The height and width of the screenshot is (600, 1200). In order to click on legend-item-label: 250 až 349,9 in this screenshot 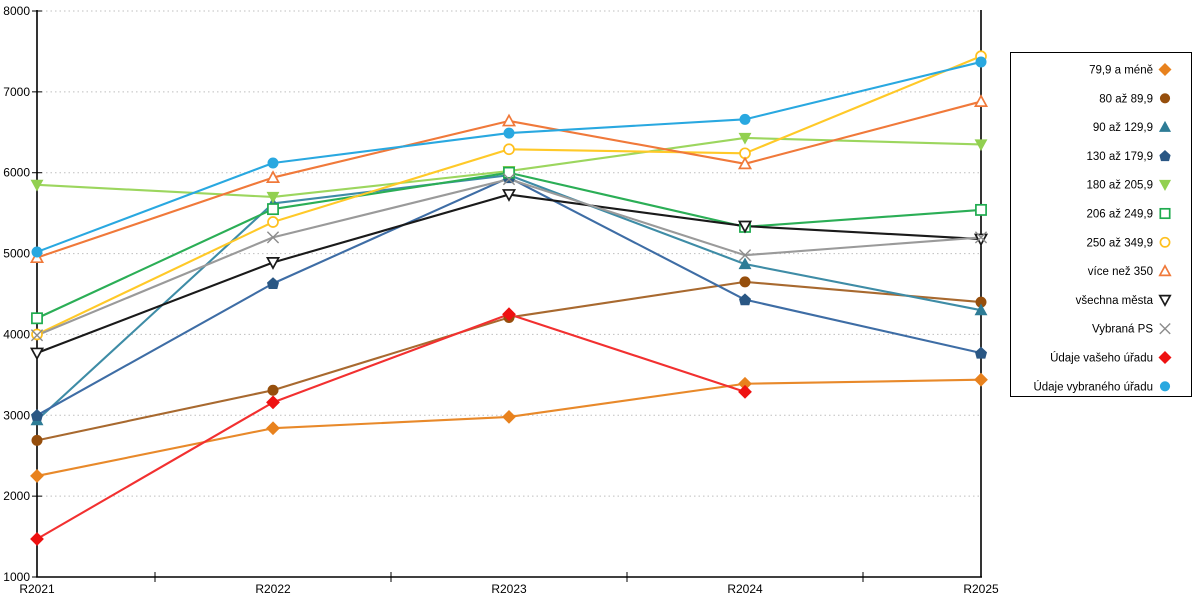, I will do `click(1119, 243)`.